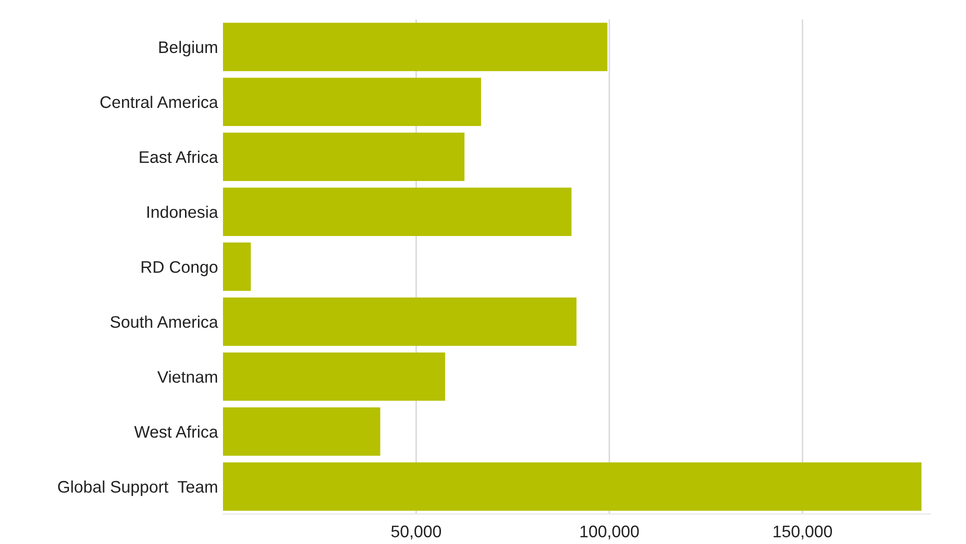 The height and width of the screenshot is (544, 966). I want to click on y-tick-label: RD Congo, so click(180, 268).